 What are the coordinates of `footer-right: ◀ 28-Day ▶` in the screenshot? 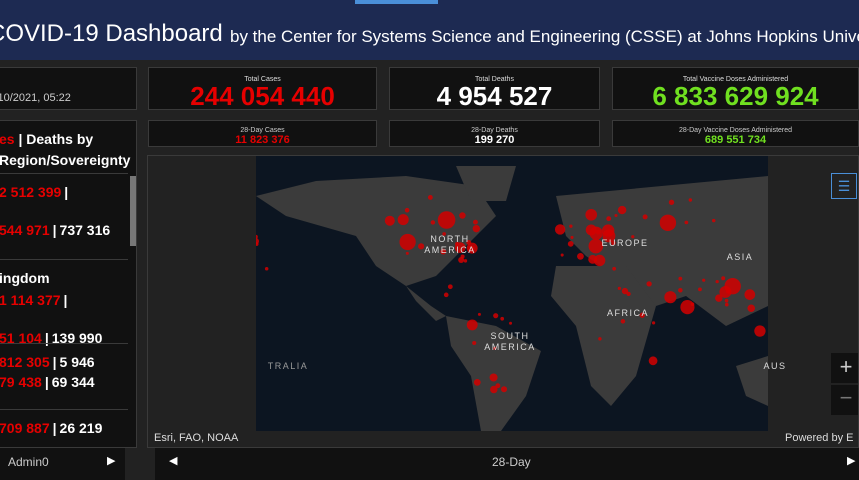 It's located at (507, 464).